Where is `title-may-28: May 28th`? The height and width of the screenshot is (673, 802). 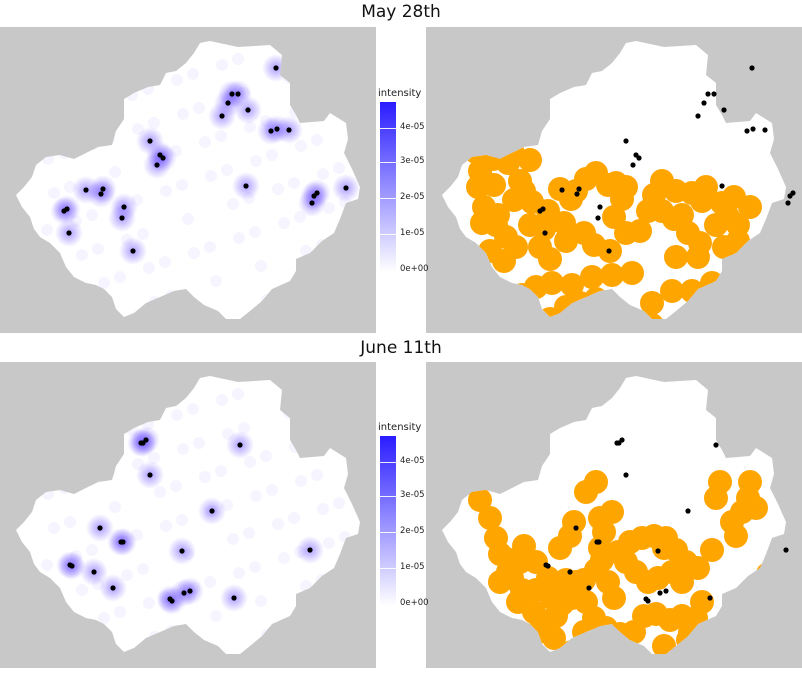
title-may-28: May 28th is located at coordinates (401, 12).